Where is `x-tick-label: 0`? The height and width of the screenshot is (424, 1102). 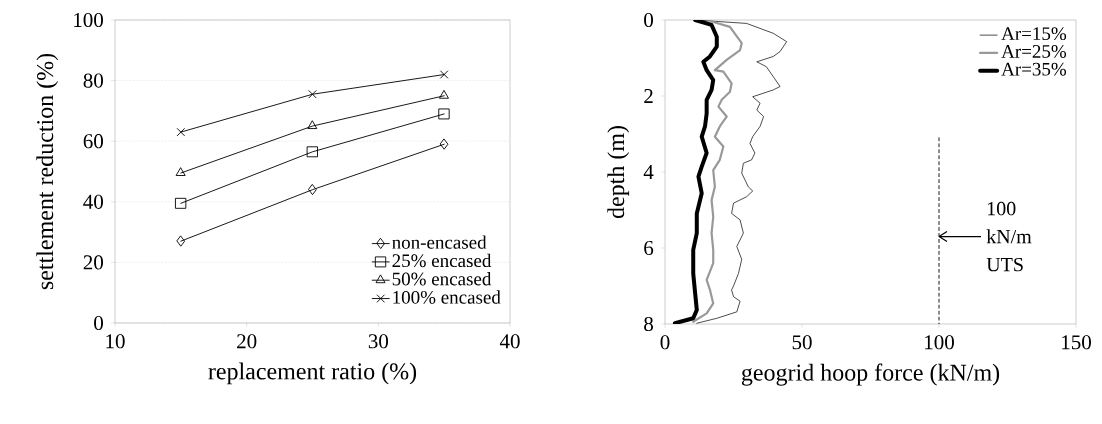
x-tick-label: 0 is located at coordinates (665, 342).